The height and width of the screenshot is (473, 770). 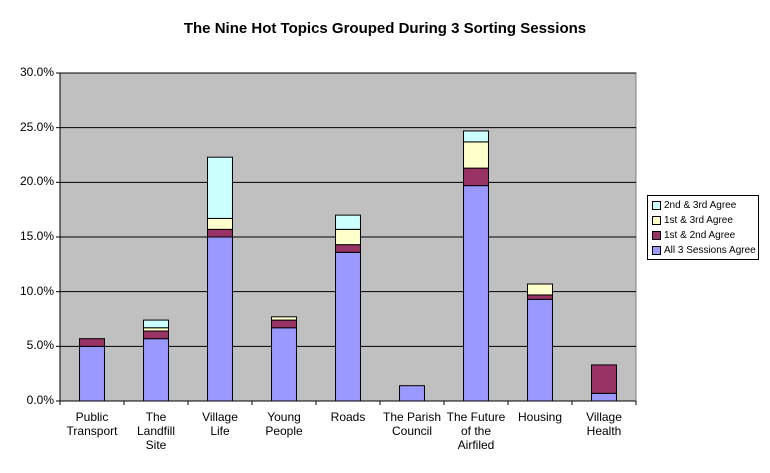 I want to click on x-tick-label: Village Life, so click(x=220, y=424).